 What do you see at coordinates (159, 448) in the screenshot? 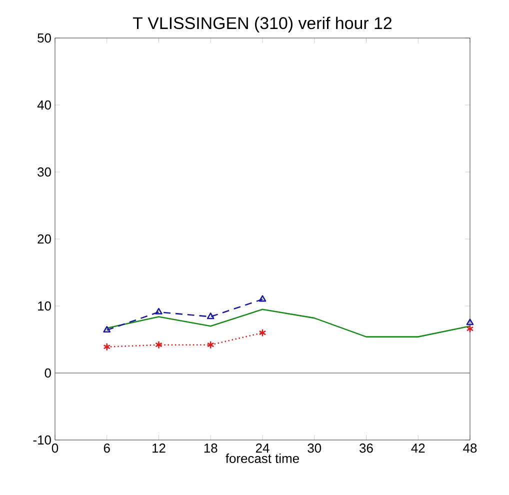
I see `x-tick-label: 12` at bounding box center [159, 448].